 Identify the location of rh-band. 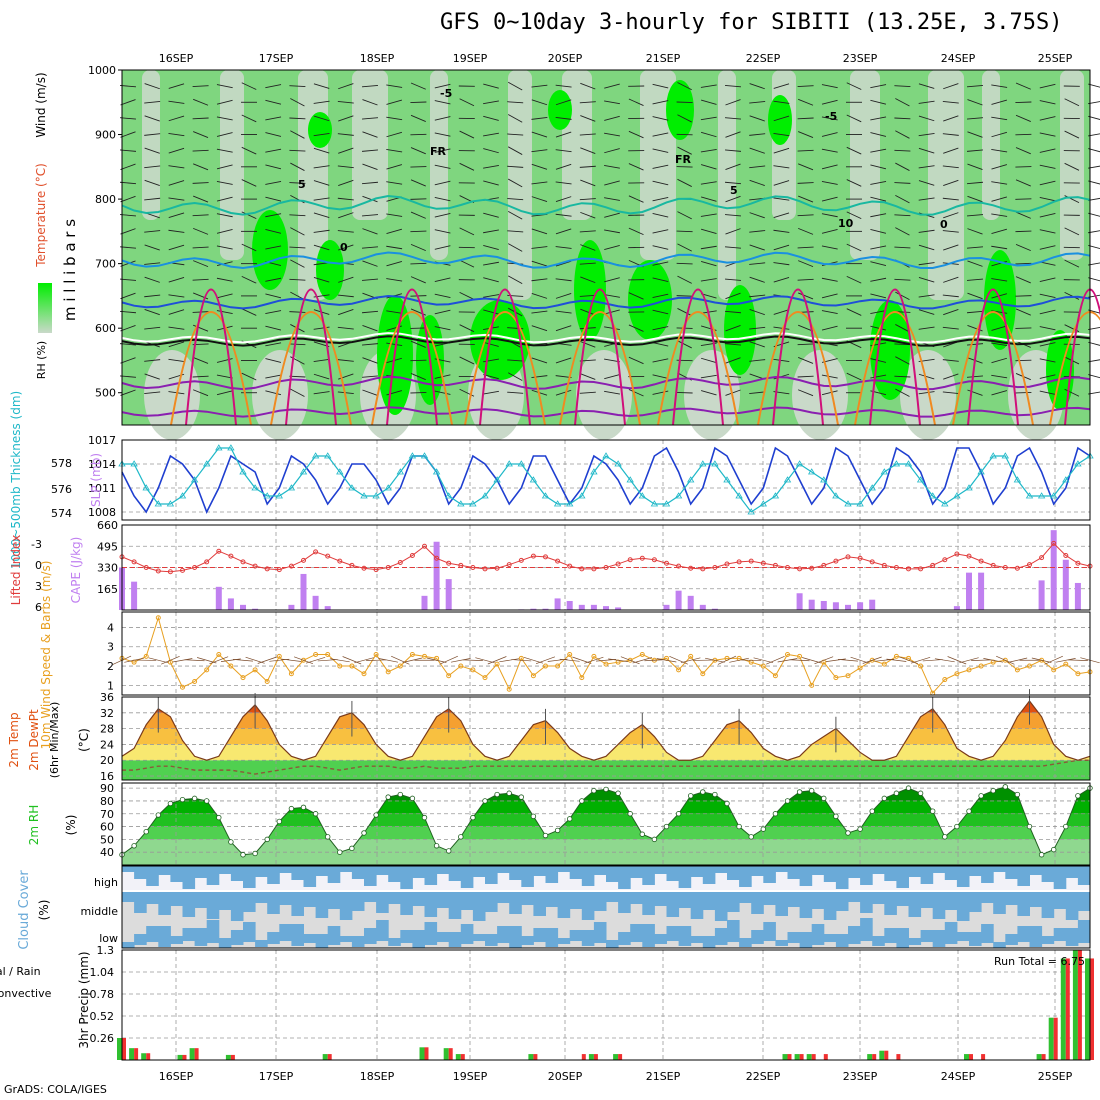
(606, 807).